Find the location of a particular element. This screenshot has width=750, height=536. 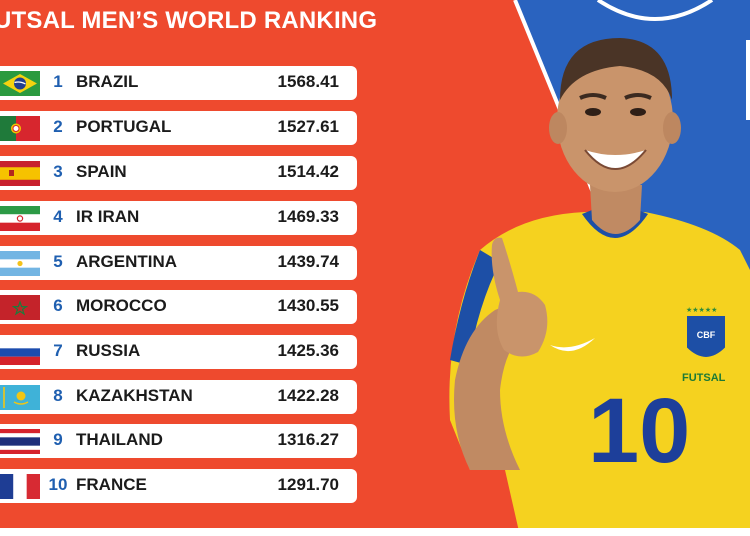

country-name: KAZAKHSTAN is located at coordinates (134, 395).